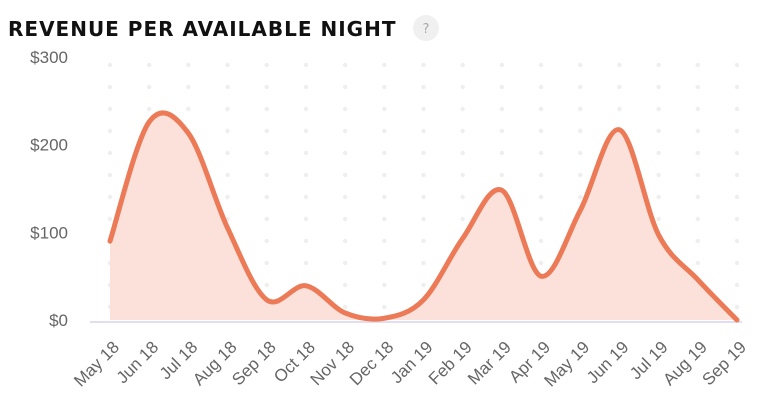  What do you see at coordinates (49, 145) in the screenshot?
I see `y-tick-label: $200` at bounding box center [49, 145].